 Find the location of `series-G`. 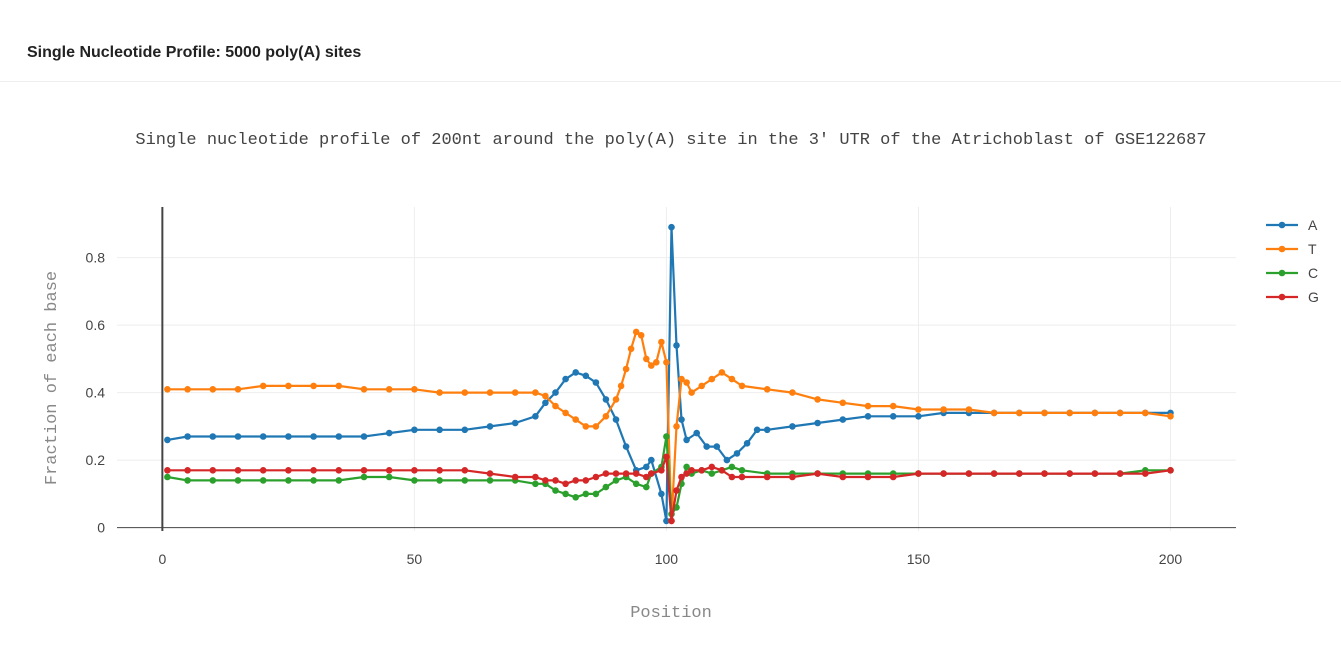

series-G is located at coordinates (669, 489).